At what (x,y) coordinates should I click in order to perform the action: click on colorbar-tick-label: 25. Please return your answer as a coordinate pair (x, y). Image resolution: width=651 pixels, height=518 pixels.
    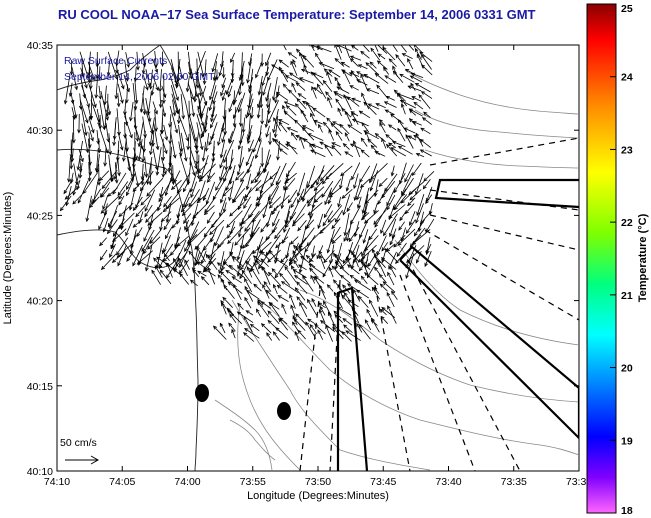
    Looking at the image, I should click on (627, 9).